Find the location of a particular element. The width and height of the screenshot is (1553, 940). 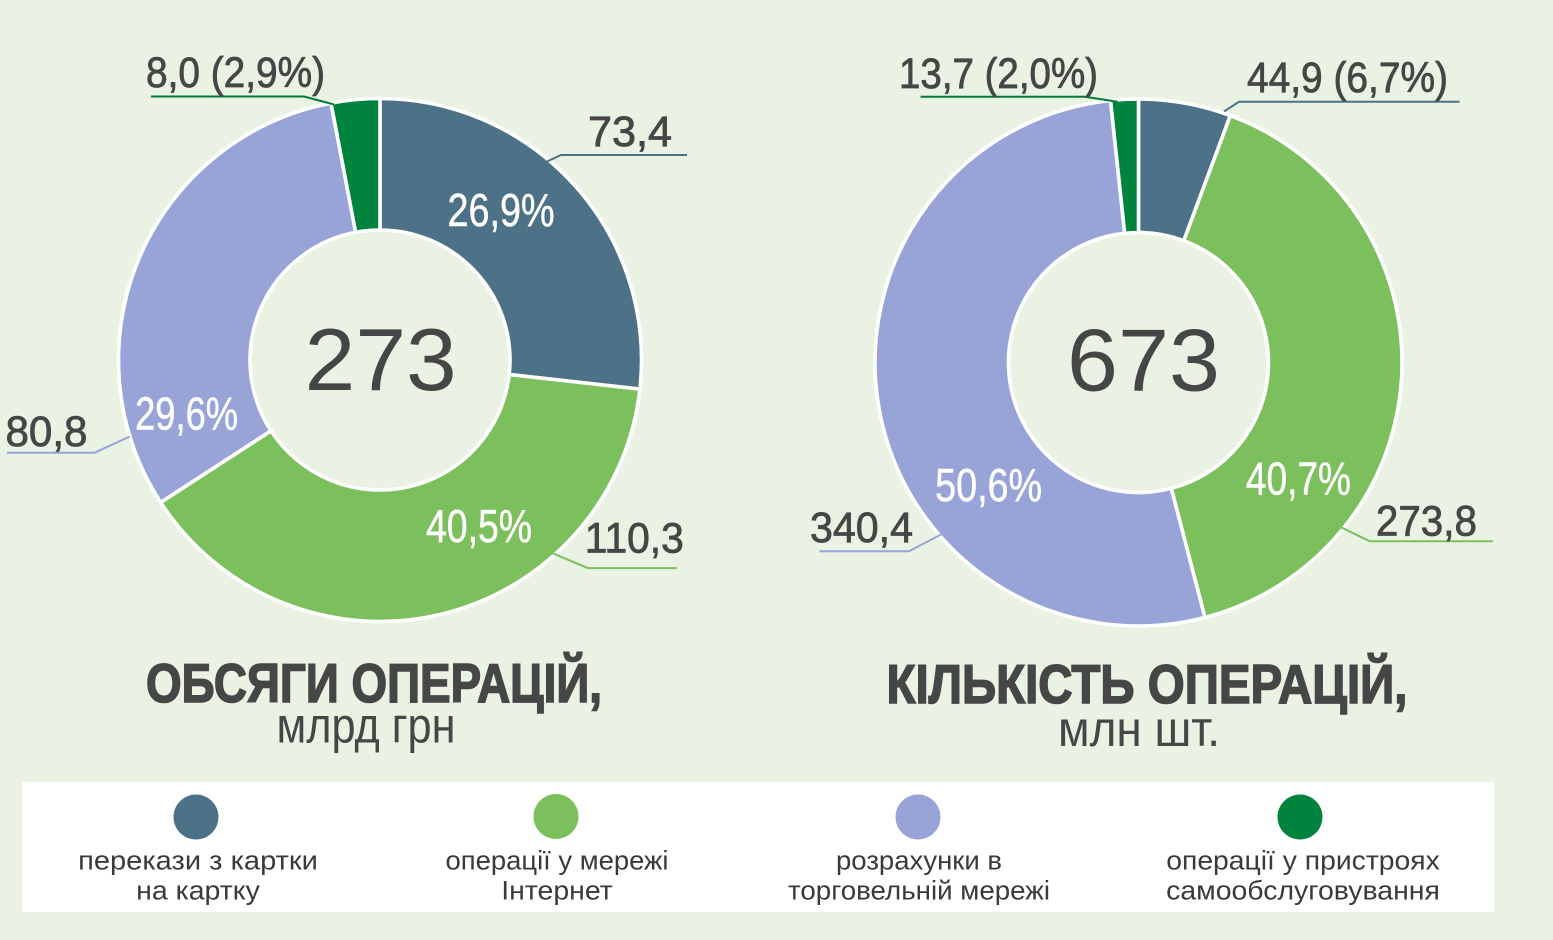

svg-text: 8,0 (2,9%) is located at coordinates (235, 73).